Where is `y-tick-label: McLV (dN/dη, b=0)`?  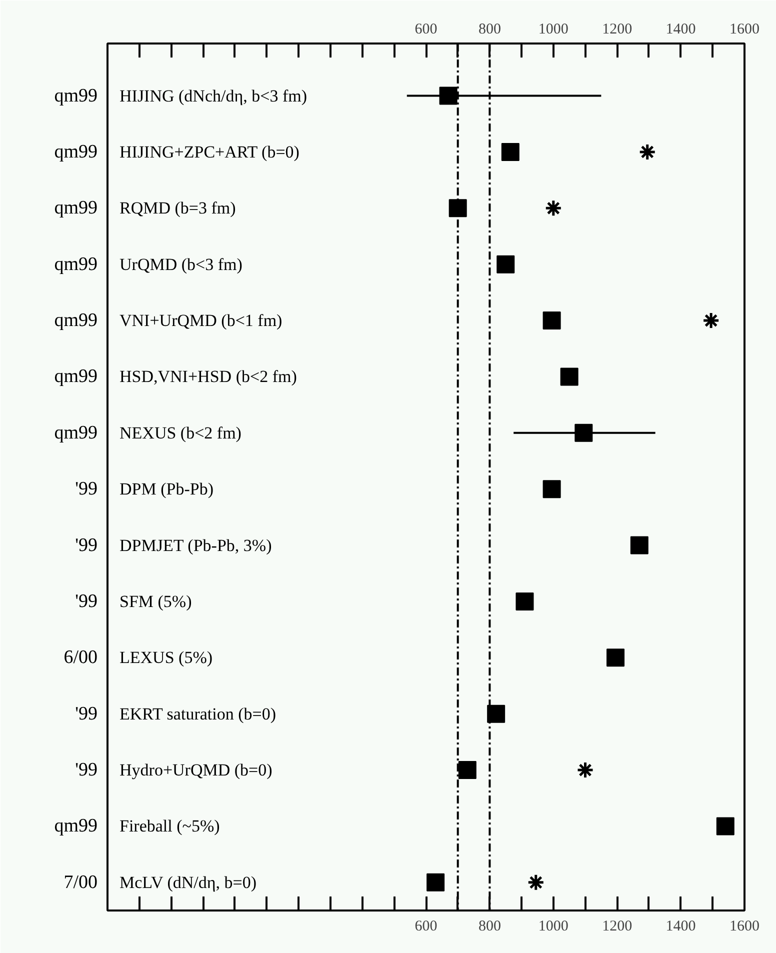
y-tick-label: McLV (dN/dη, b=0) is located at coordinates (188, 882).